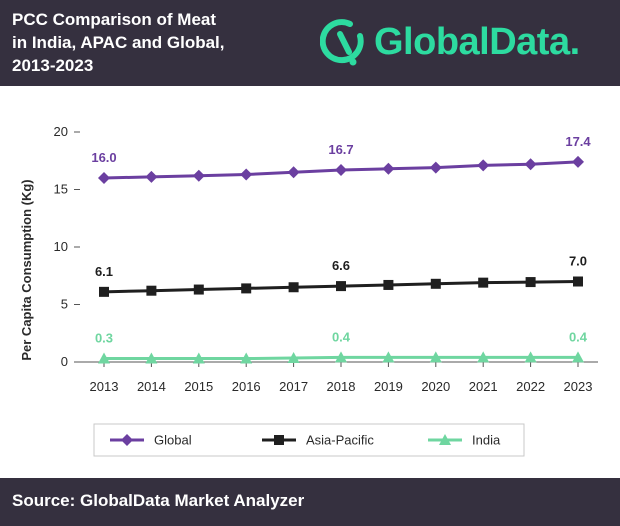 The image size is (620, 526). I want to click on x-tick-label: 2023, so click(578, 386).